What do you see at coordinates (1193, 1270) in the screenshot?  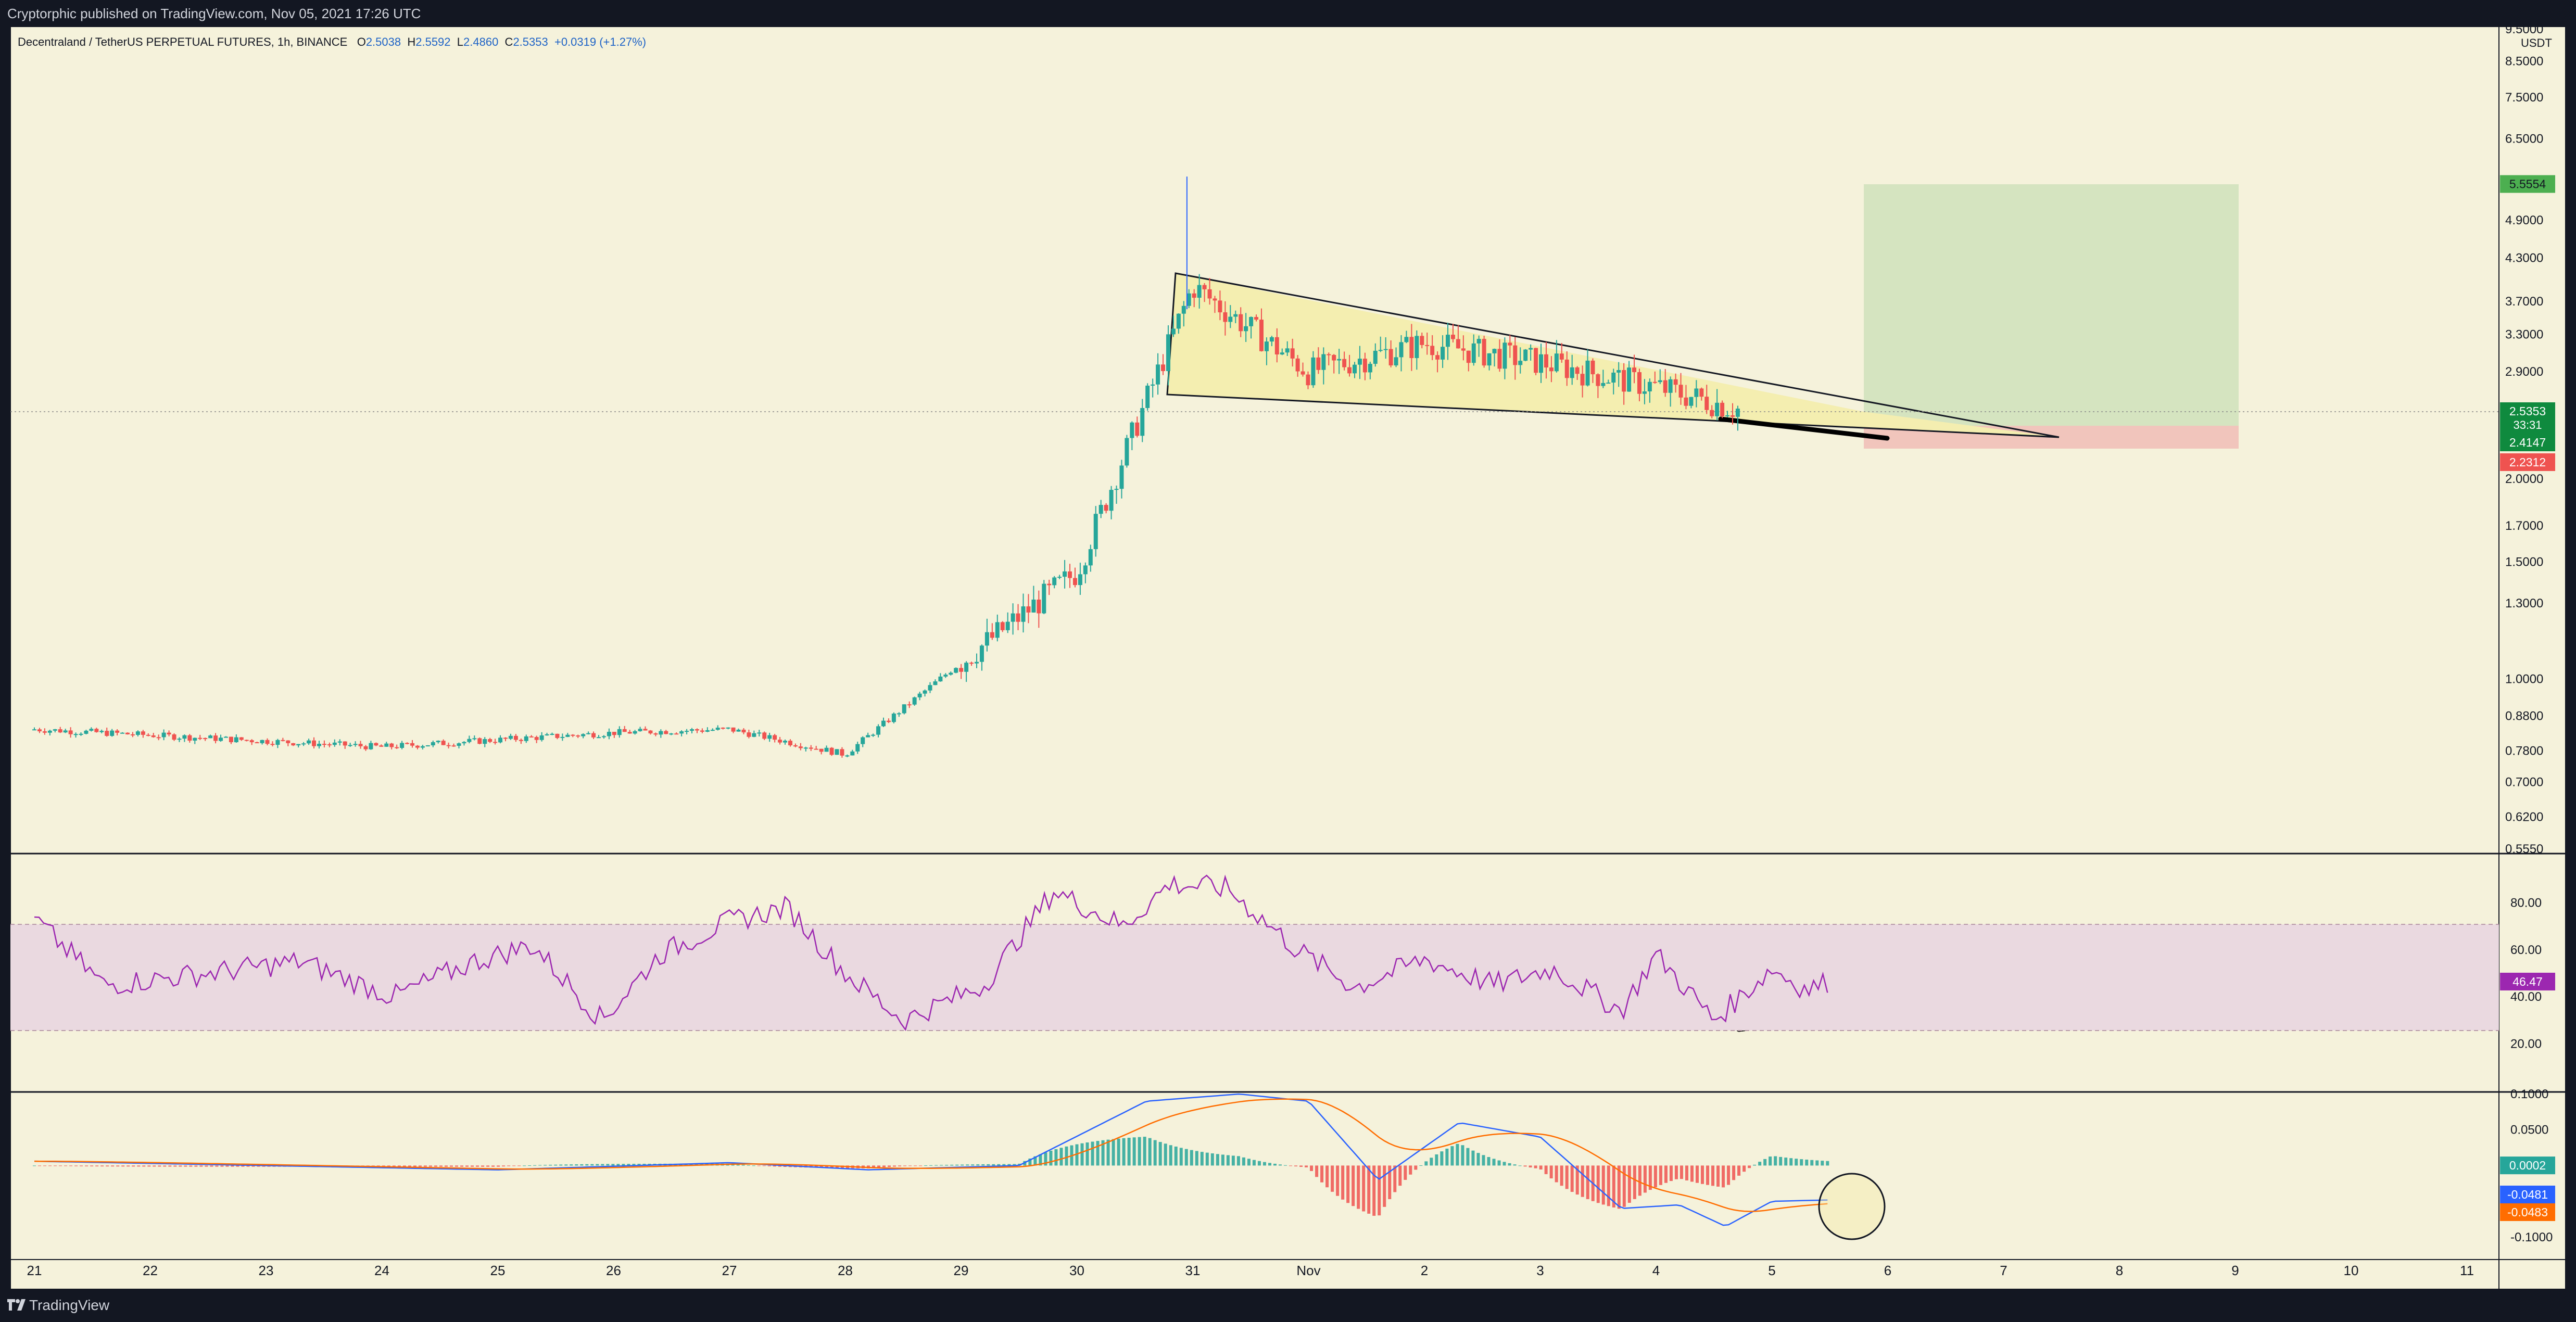 I see `time-tick-label: 31` at bounding box center [1193, 1270].